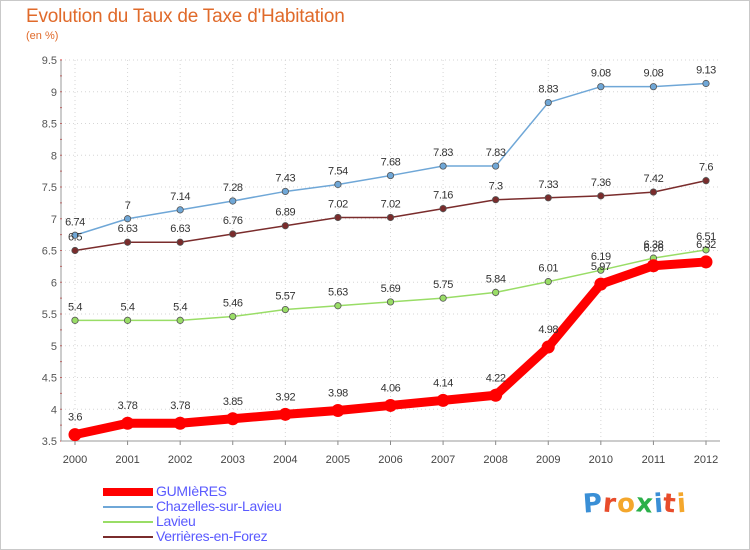  I want to click on x-tick-label: 2001, so click(127, 460).